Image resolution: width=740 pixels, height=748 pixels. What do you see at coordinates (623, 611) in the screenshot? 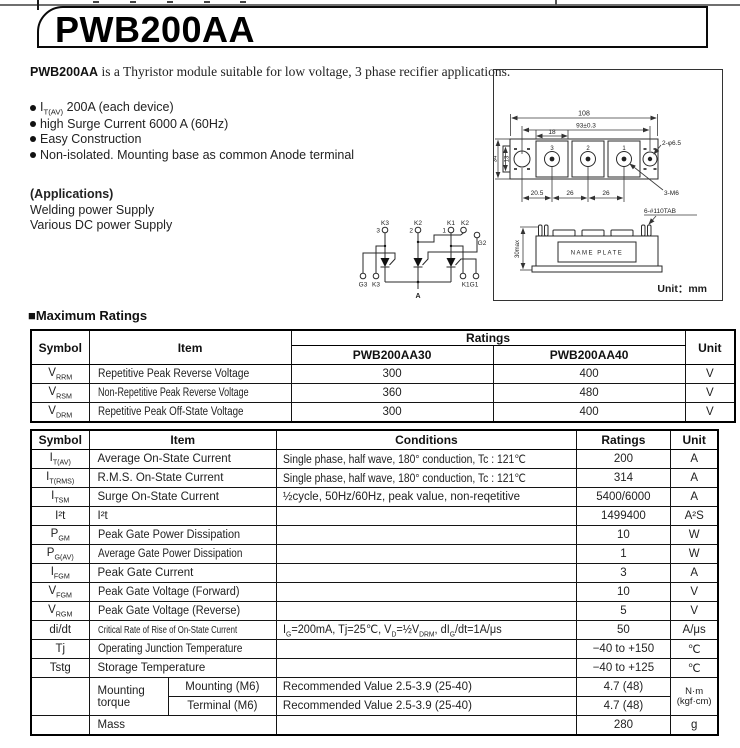
I see `rating-cell: 5` at bounding box center [623, 611].